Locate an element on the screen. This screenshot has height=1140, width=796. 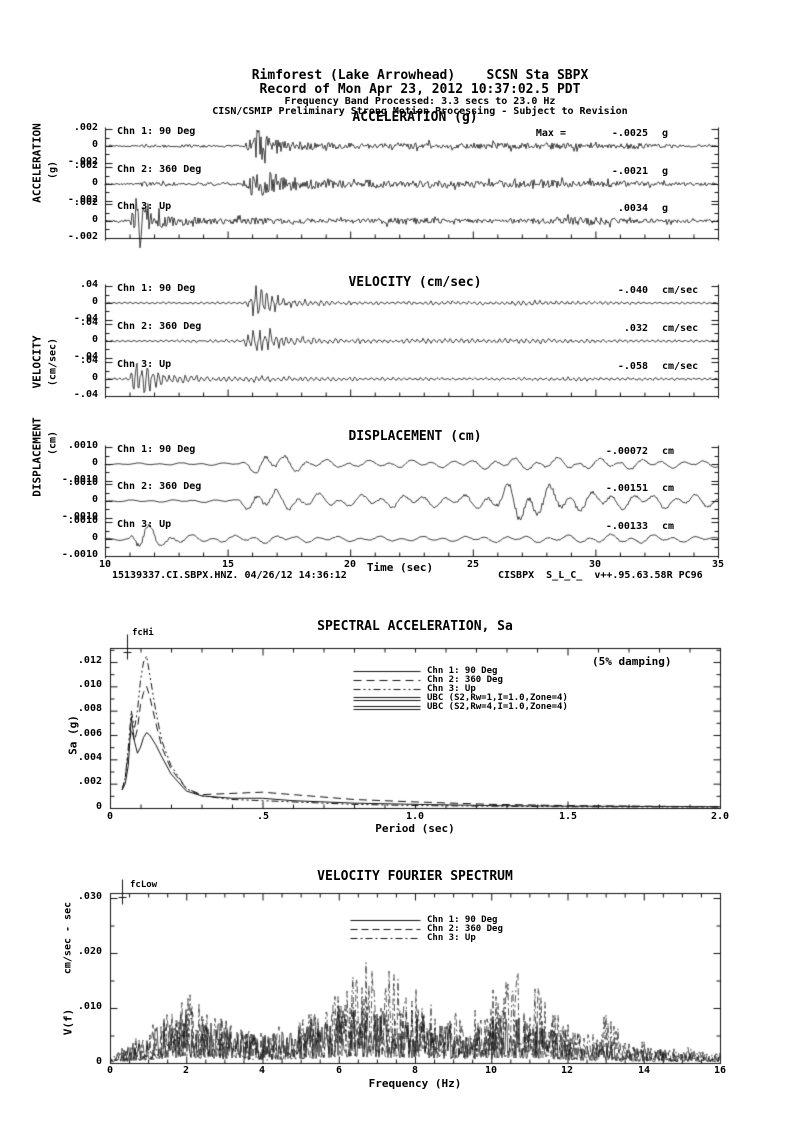
period-axis-label: Period (sec) is located at coordinates (415, 828).